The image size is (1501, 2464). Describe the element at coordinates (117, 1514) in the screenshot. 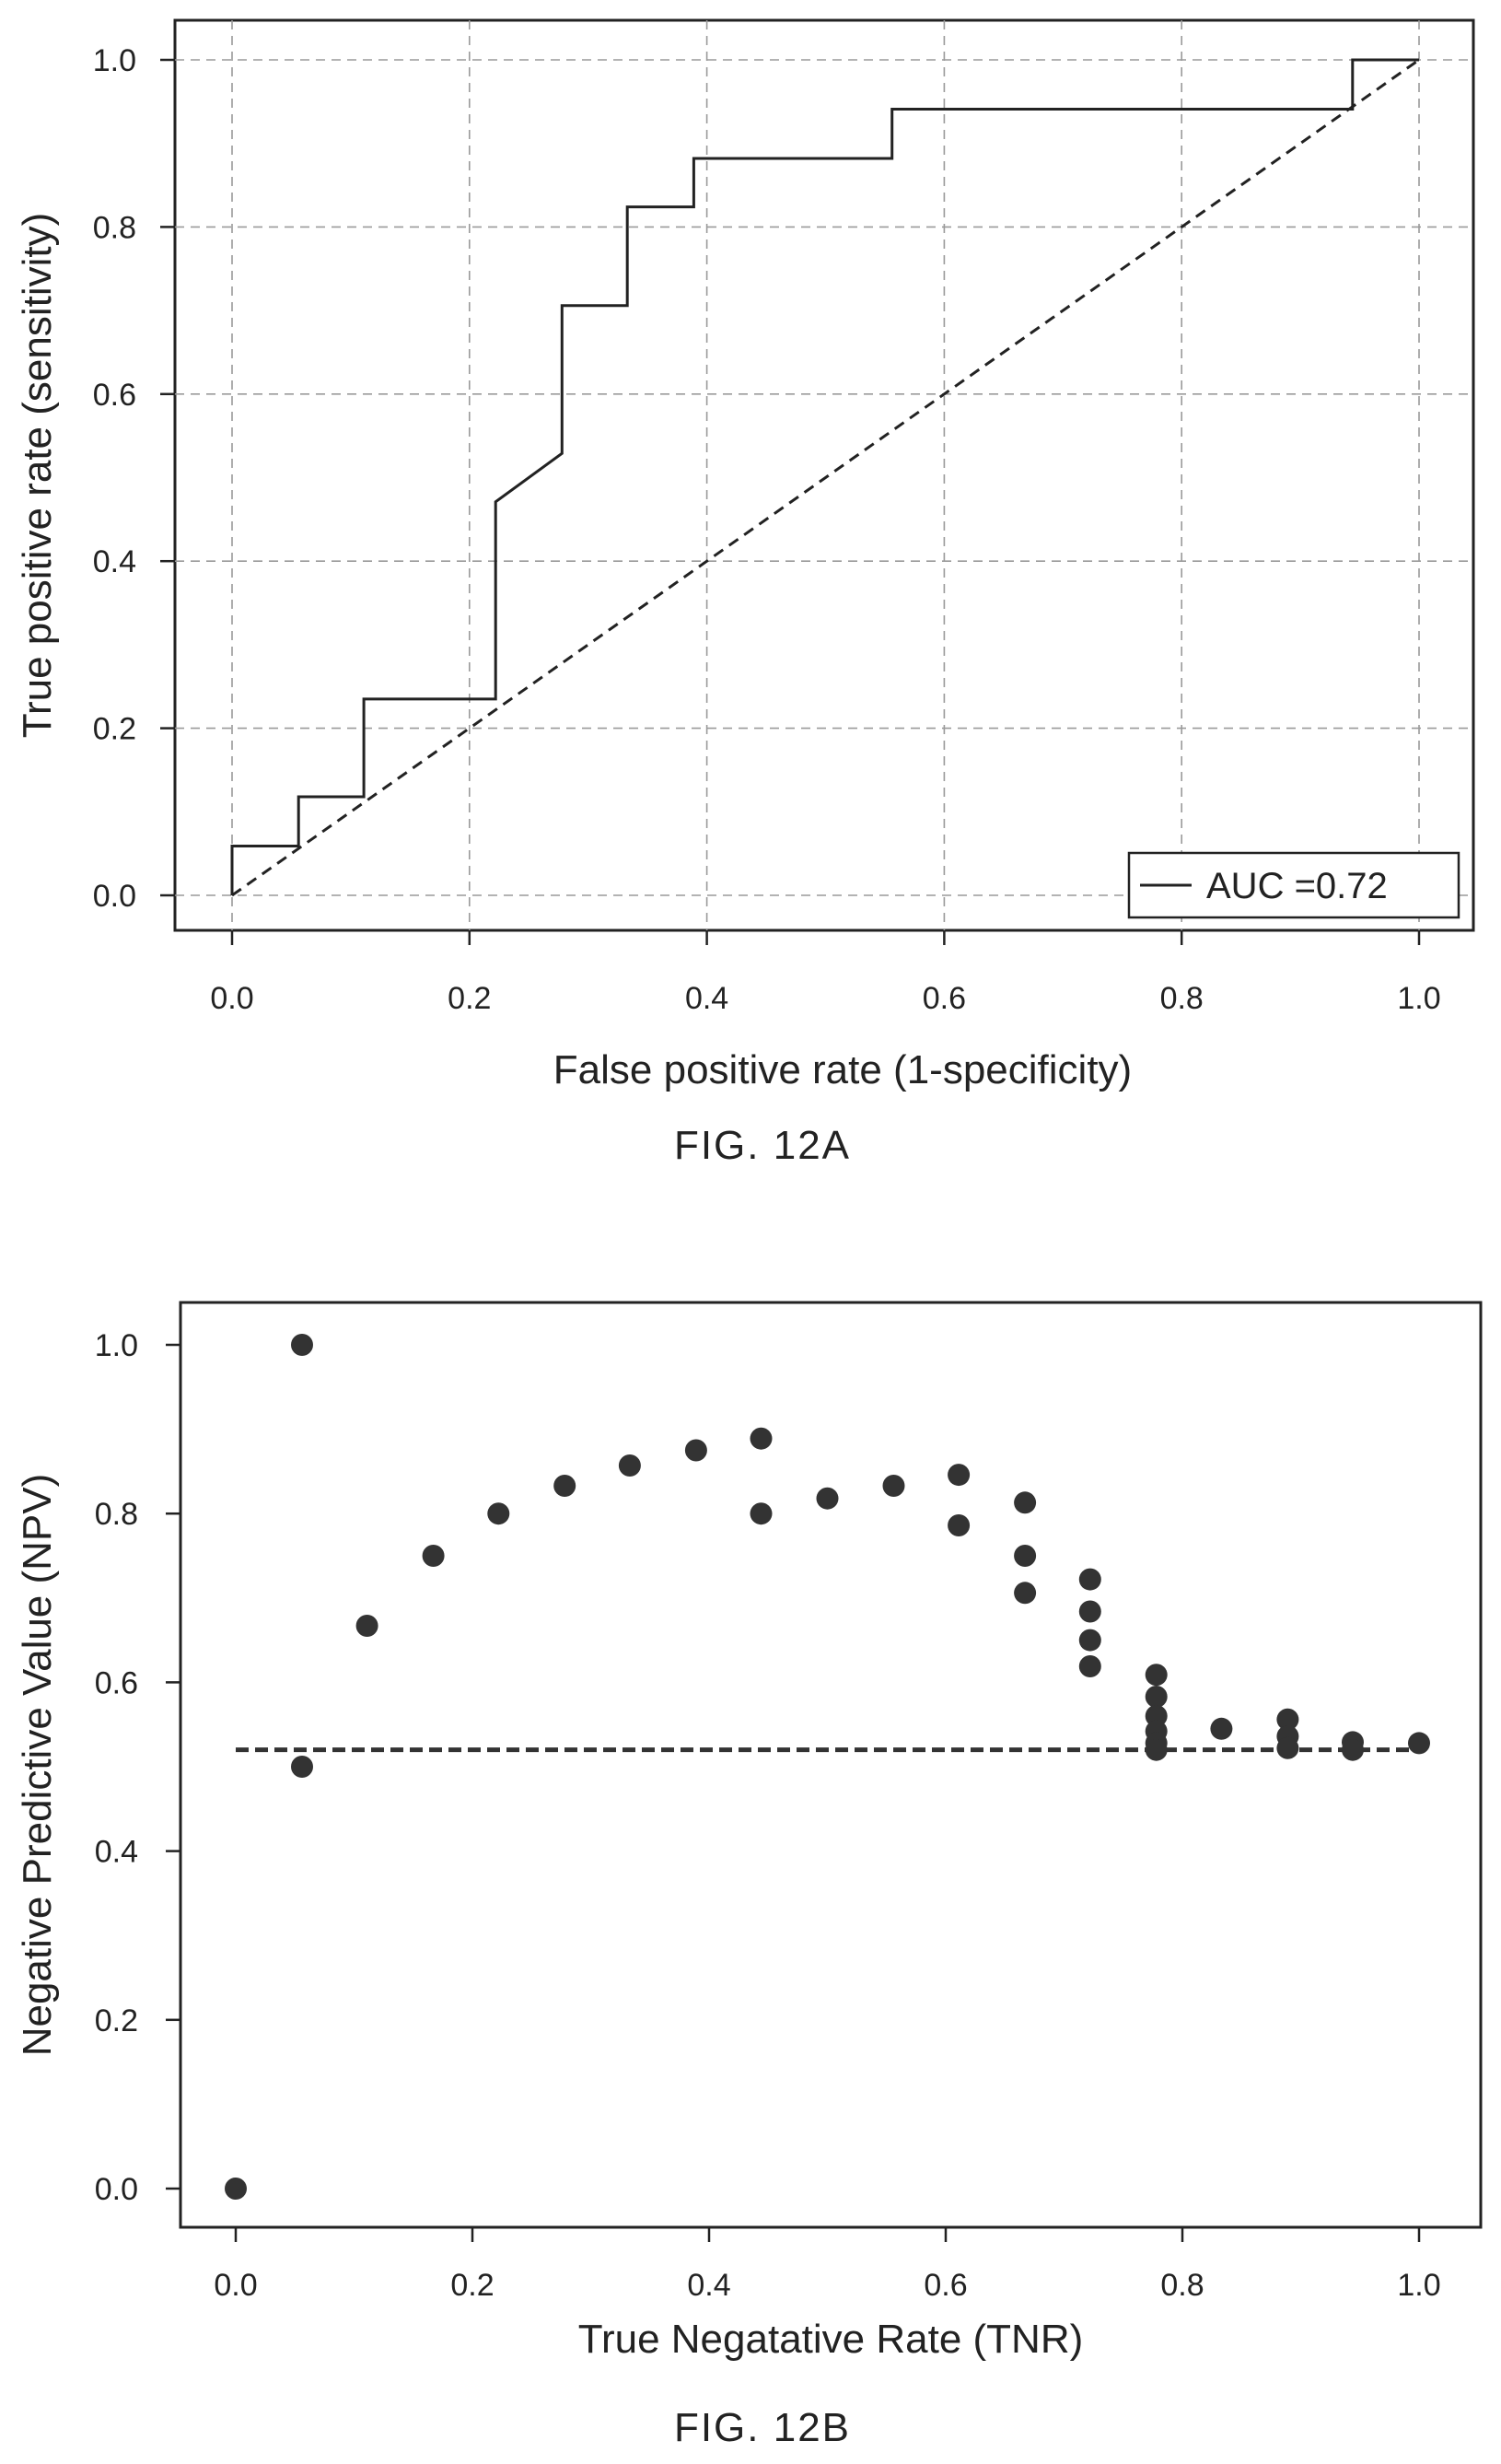

I see `npv-y-tick-label: 0.8` at that location.